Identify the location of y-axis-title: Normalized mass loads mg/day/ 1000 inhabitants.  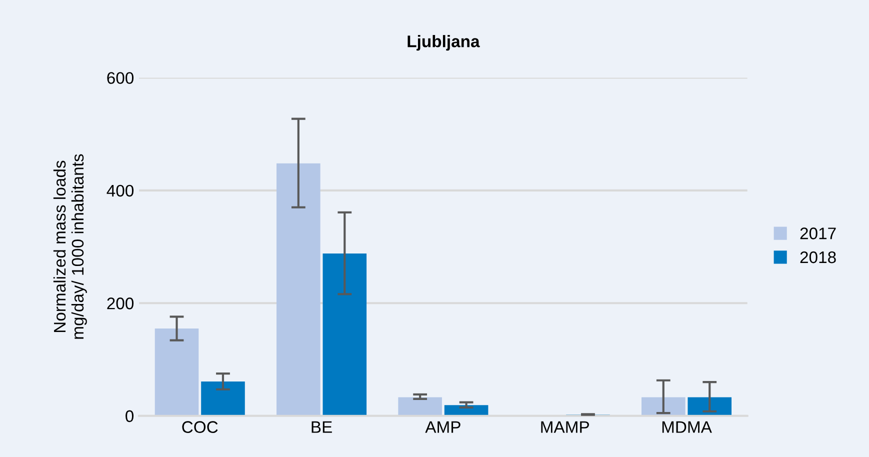
(70, 246).